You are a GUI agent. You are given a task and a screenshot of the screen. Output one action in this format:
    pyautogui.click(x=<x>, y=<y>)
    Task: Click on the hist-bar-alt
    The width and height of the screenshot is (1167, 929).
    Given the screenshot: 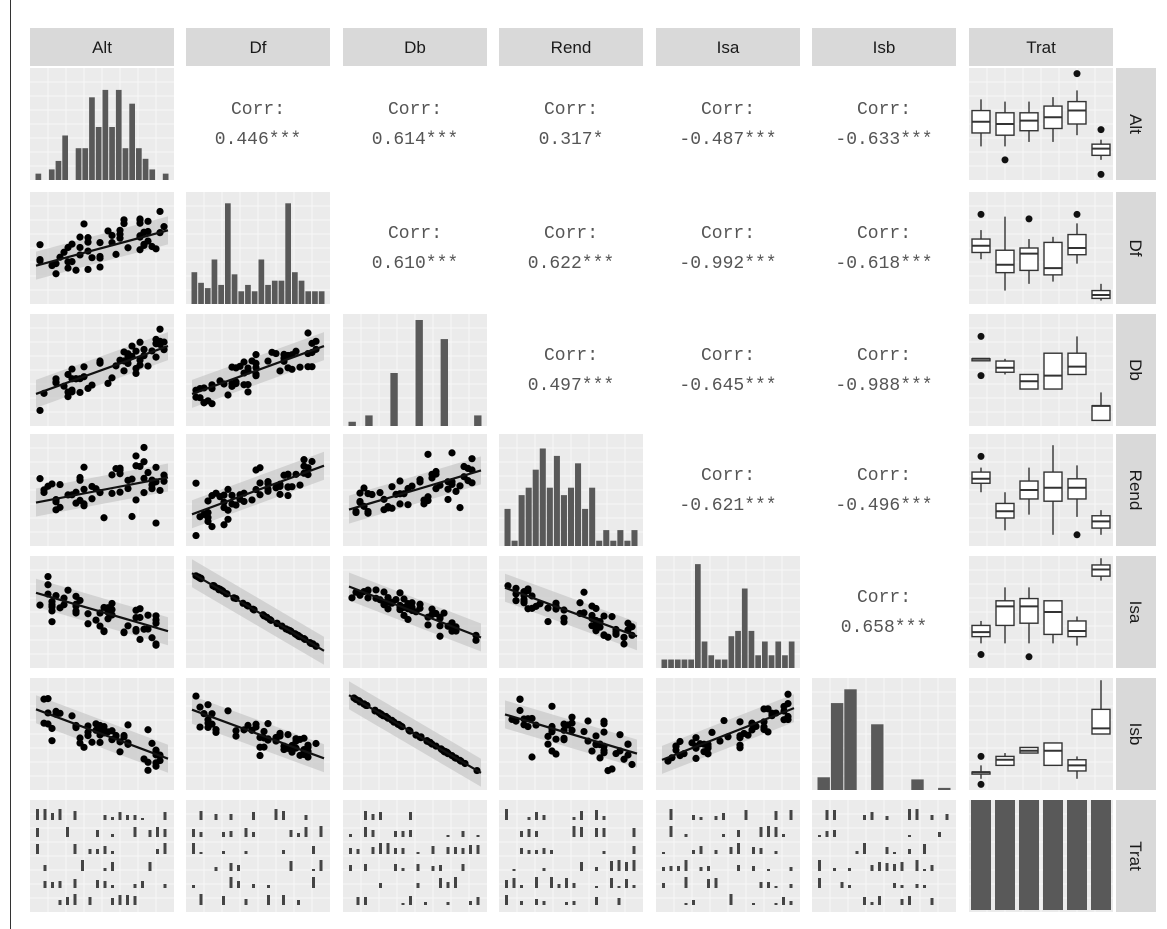 What is the action you would take?
    pyautogui.click(x=145, y=169)
    